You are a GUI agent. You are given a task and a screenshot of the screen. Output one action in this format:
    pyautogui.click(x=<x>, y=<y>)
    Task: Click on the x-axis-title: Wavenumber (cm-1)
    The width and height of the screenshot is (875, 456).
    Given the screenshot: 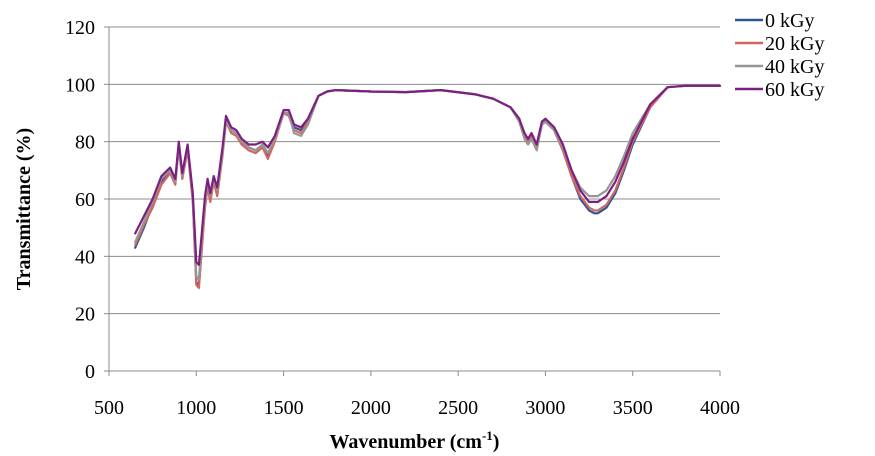 What is the action you would take?
    pyautogui.click(x=415, y=440)
    